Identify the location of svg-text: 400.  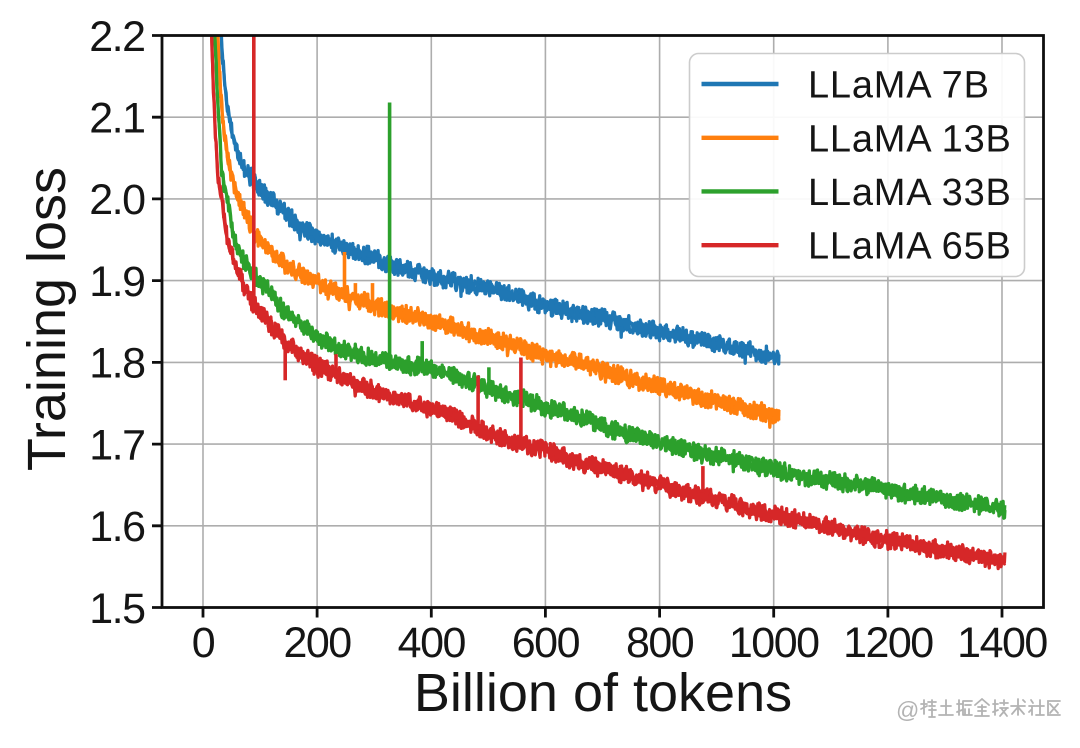
(432, 643).